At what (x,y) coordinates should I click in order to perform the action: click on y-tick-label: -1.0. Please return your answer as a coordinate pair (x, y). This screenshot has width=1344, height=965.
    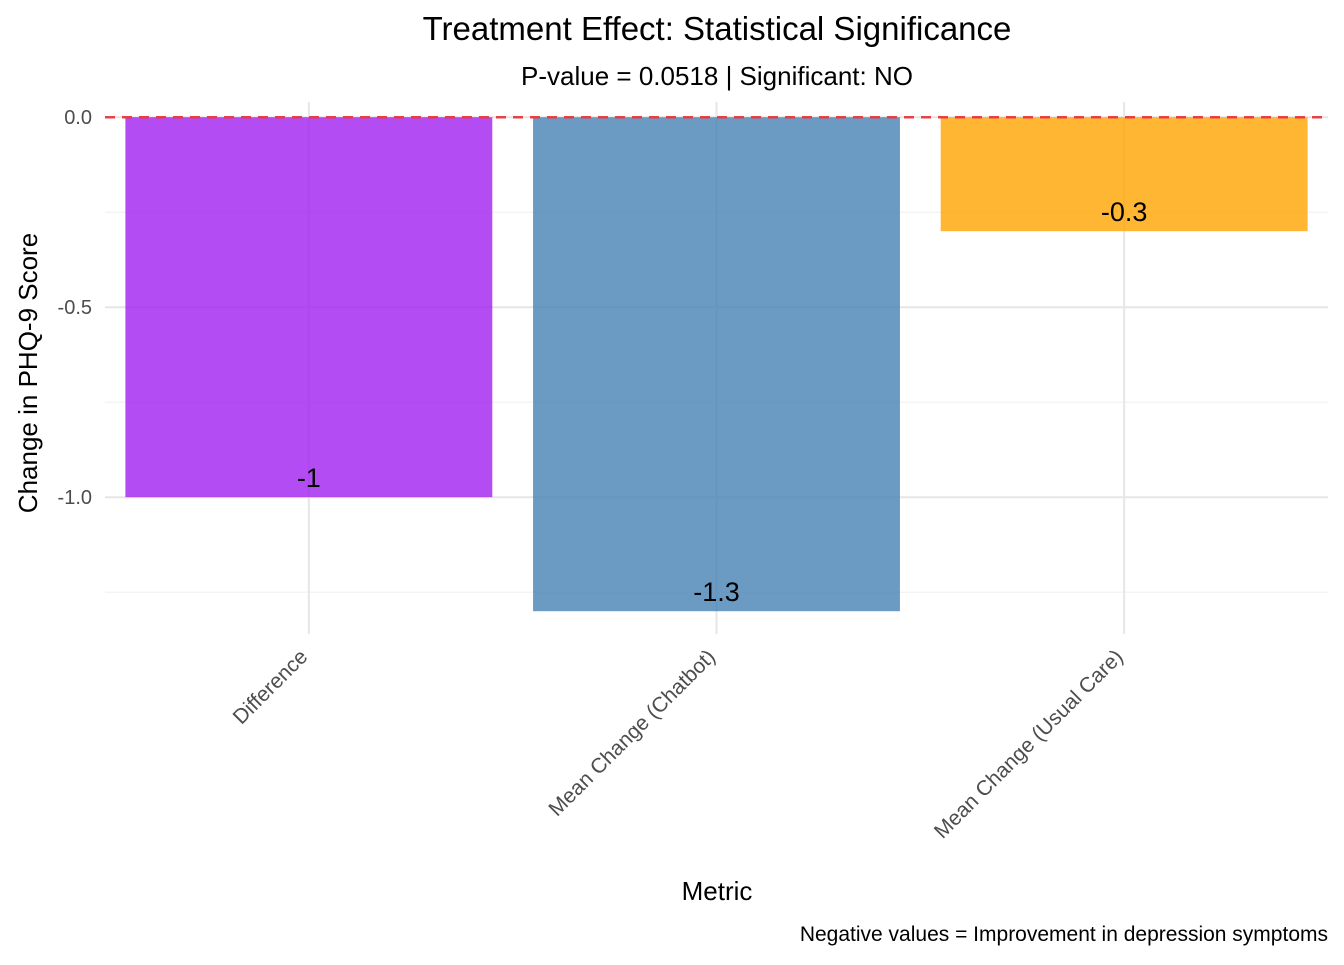
    Looking at the image, I should click on (75, 498).